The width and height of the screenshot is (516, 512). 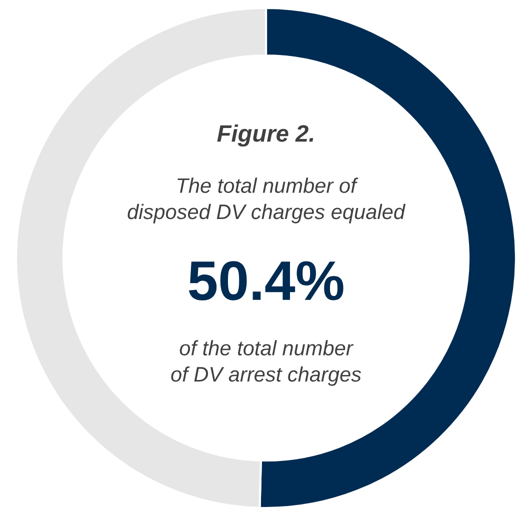 I want to click on text: of the total number of DV arrest charges, so click(x=266, y=363).